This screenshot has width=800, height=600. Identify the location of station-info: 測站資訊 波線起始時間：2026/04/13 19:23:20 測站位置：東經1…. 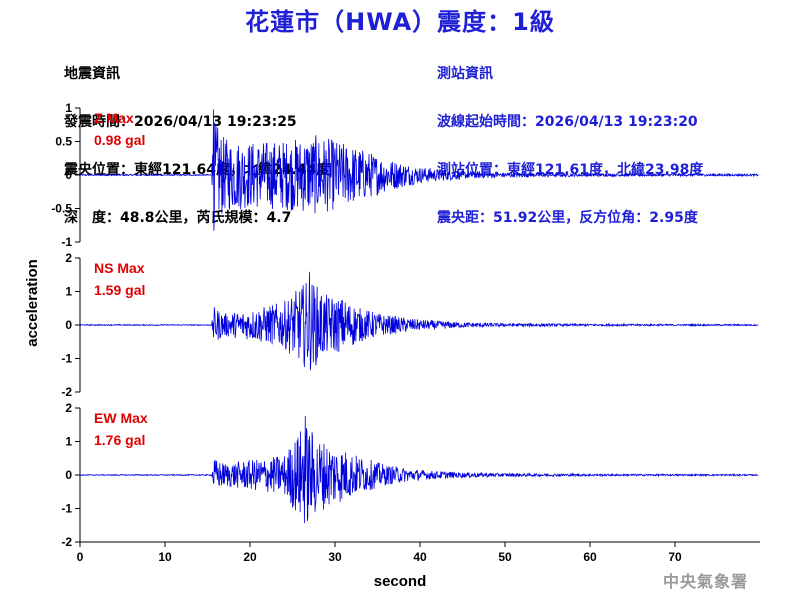
(570, 138).